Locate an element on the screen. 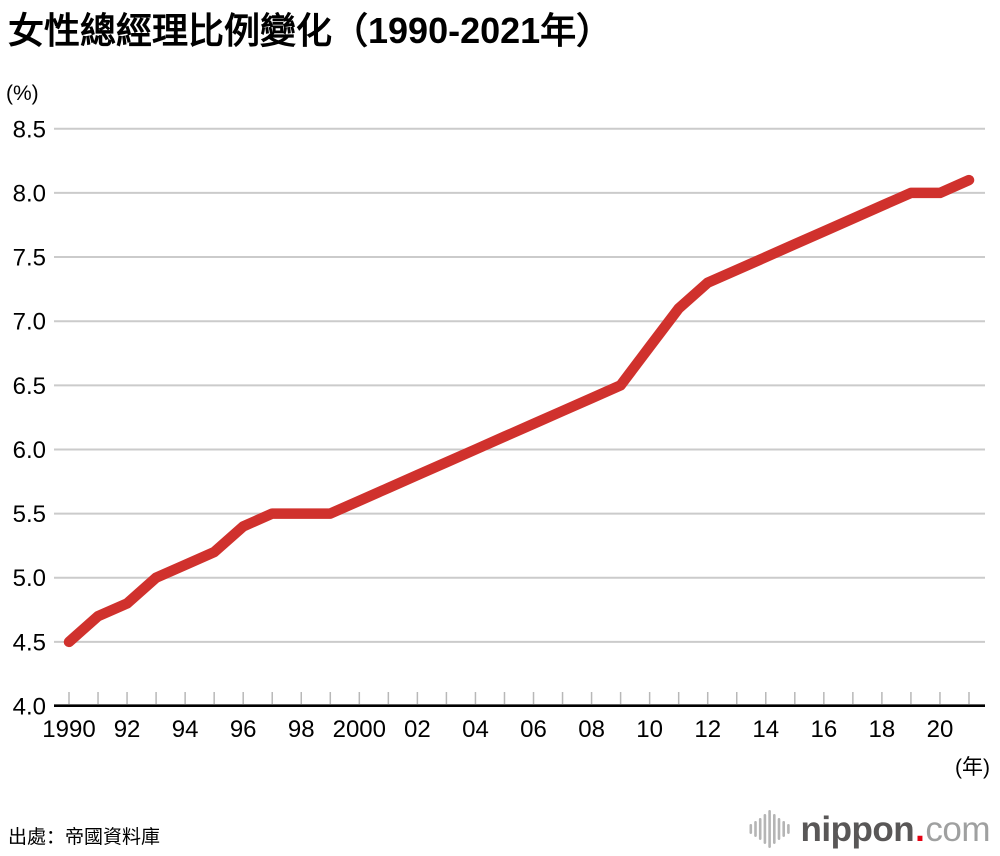 The width and height of the screenshot is (1000, 856). y-tick-label: 5.5 is located at coordinates (29, 514).